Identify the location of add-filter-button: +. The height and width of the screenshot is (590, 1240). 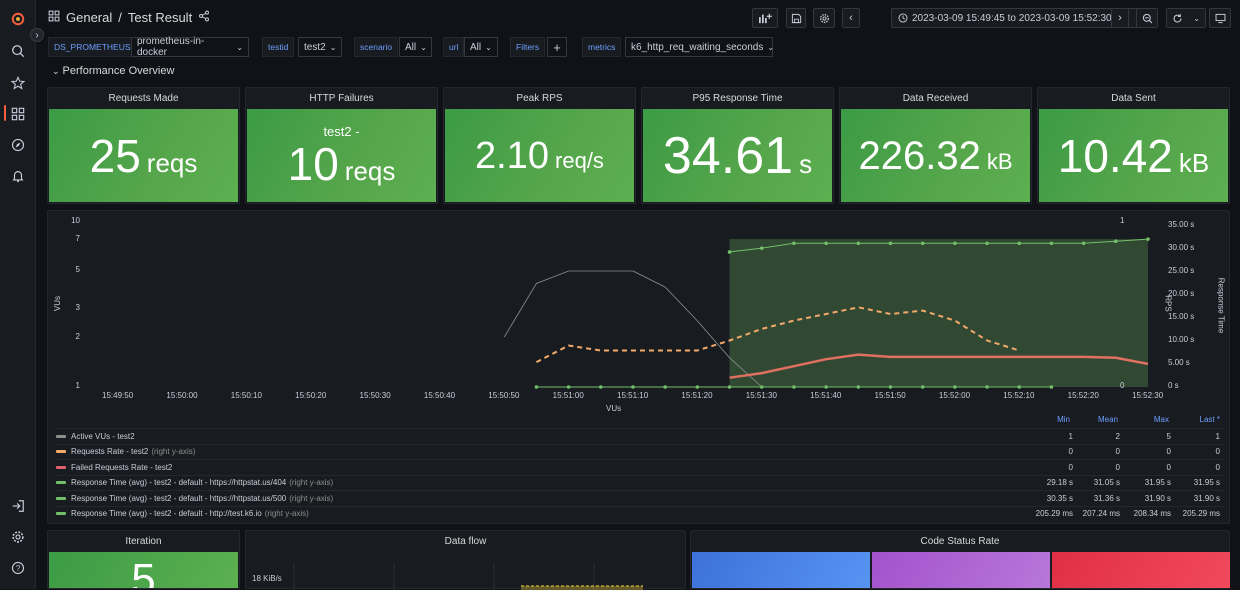
(557, 47).